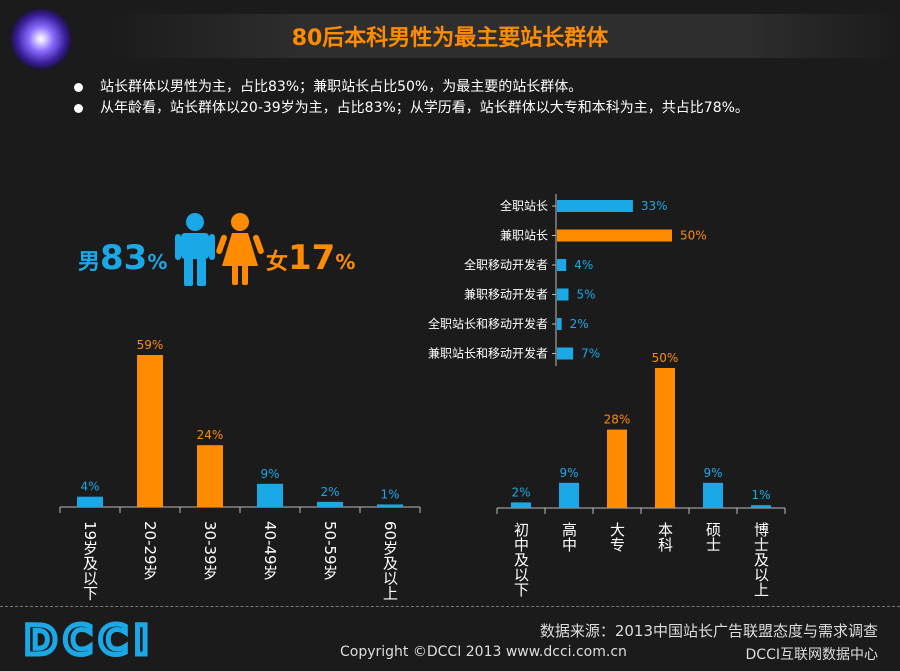 The height and width of the screenshot is (671, 900). What do you see at coordinates (524, 236) in the screenshot?
I see `employment-category-label: 兼职站长` at bounding box center [524, 236].